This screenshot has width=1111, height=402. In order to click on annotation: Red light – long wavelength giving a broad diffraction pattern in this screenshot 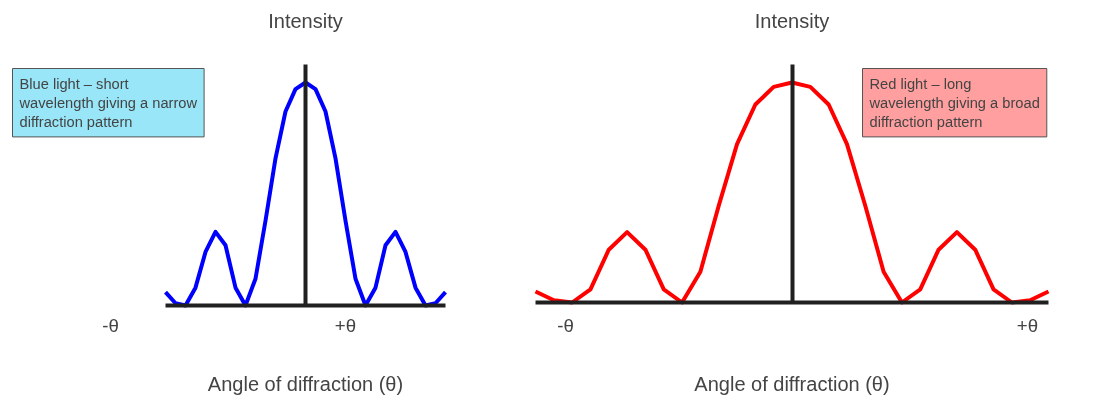, I will do `click(954, 102)`.